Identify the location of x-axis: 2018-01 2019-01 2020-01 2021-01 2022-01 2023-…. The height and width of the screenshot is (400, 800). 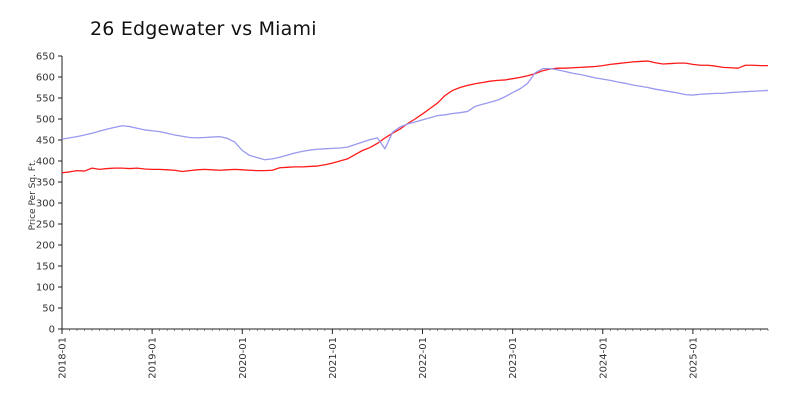
(413, 353).